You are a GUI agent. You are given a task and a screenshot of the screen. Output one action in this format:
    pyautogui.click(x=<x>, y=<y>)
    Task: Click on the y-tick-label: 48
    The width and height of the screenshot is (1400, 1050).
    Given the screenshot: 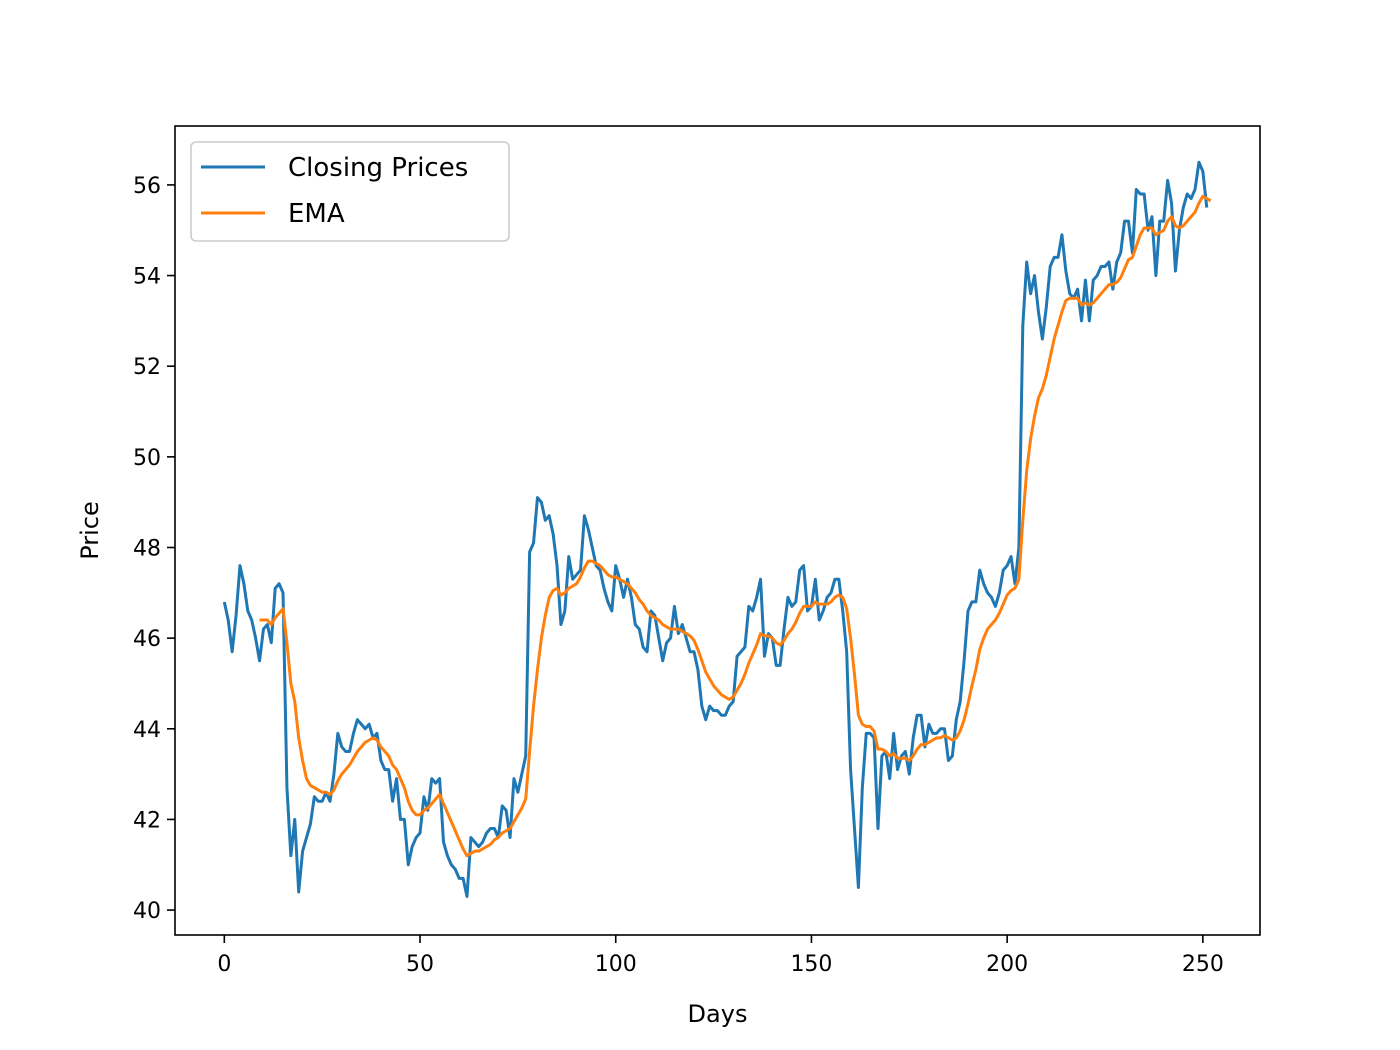 What is the action you would take?
    pyautogui.click(x=147, y=548)
    